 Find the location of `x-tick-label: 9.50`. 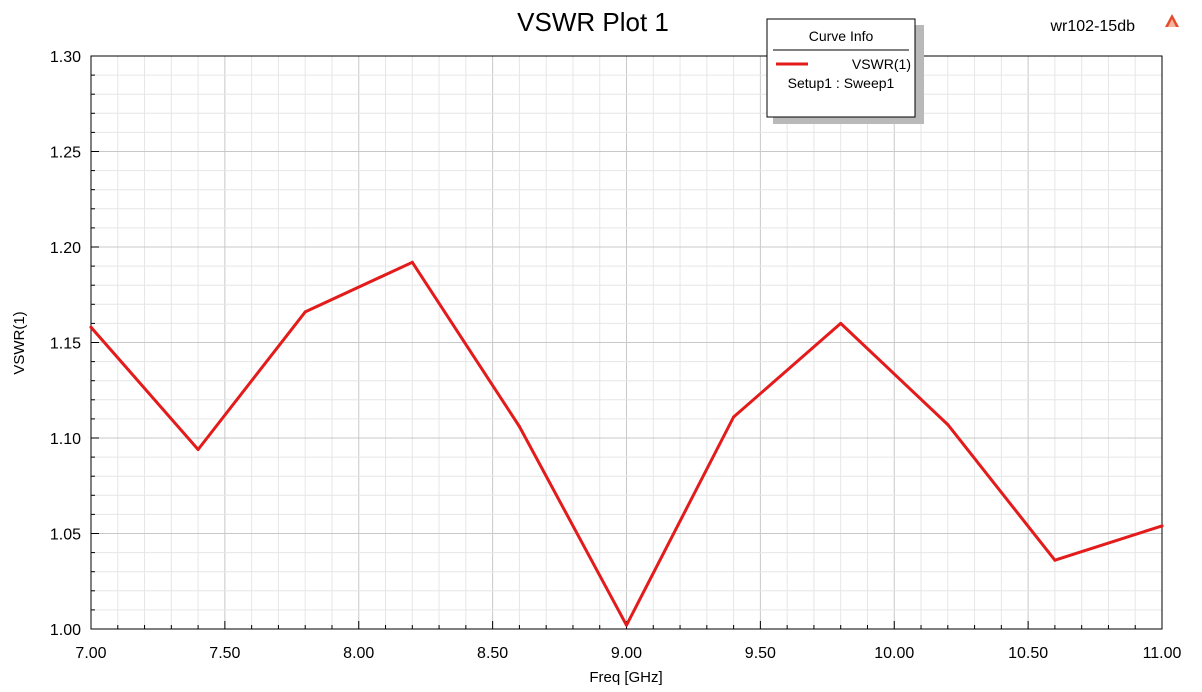

x-tick-label: 9.50 is located at coordinates (760, 653).